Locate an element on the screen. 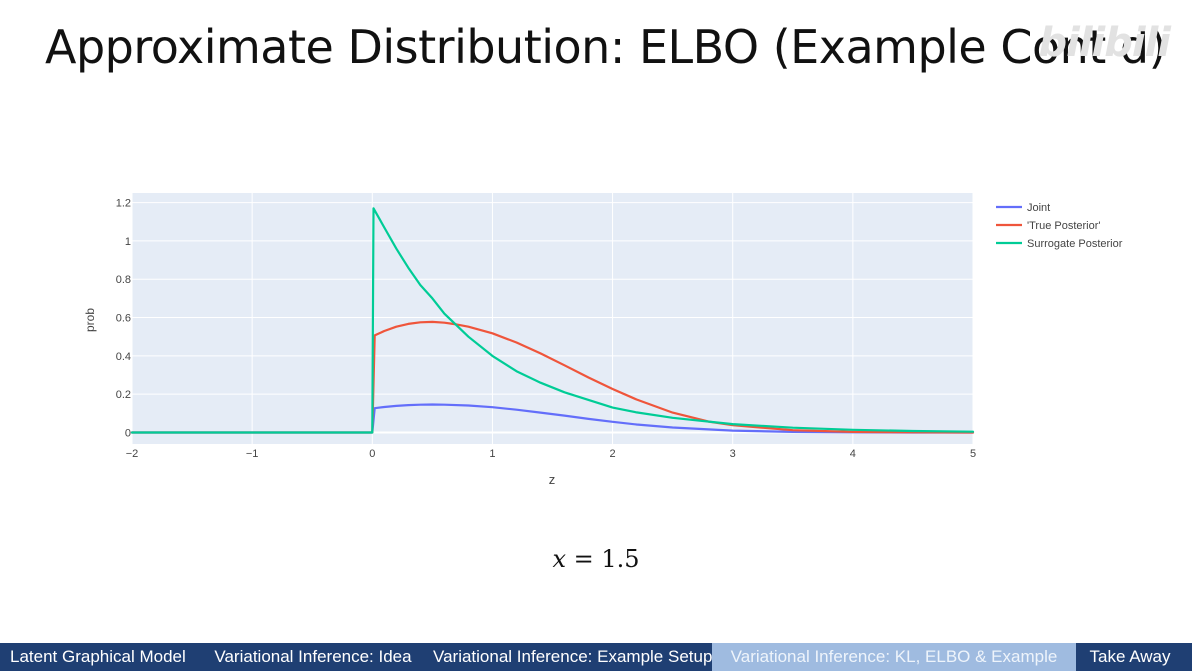  y-tick-label: 1 is located at coordinates (128, 242).